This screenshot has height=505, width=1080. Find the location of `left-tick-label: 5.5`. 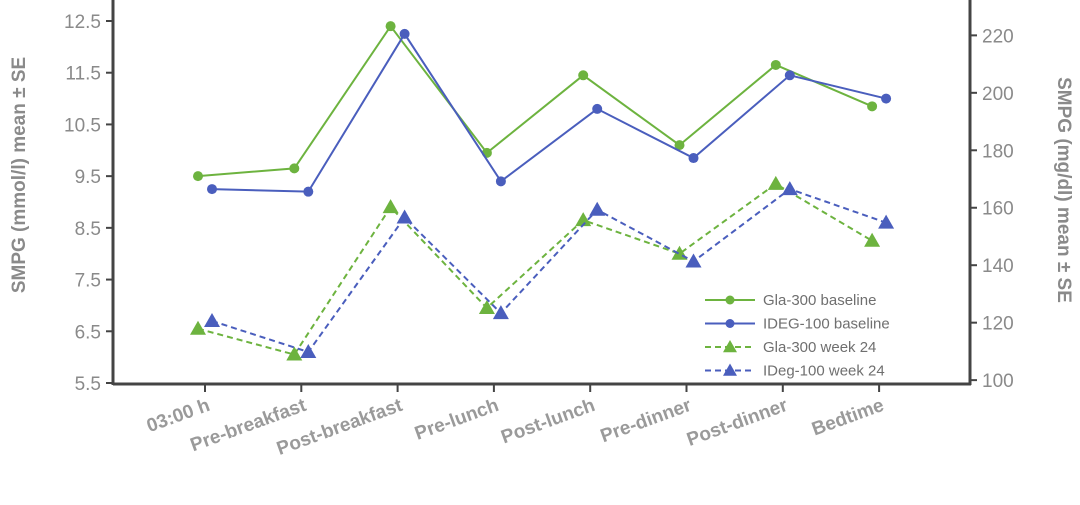

left-tick-label: 5.5 is located at coordinates (88, 384).